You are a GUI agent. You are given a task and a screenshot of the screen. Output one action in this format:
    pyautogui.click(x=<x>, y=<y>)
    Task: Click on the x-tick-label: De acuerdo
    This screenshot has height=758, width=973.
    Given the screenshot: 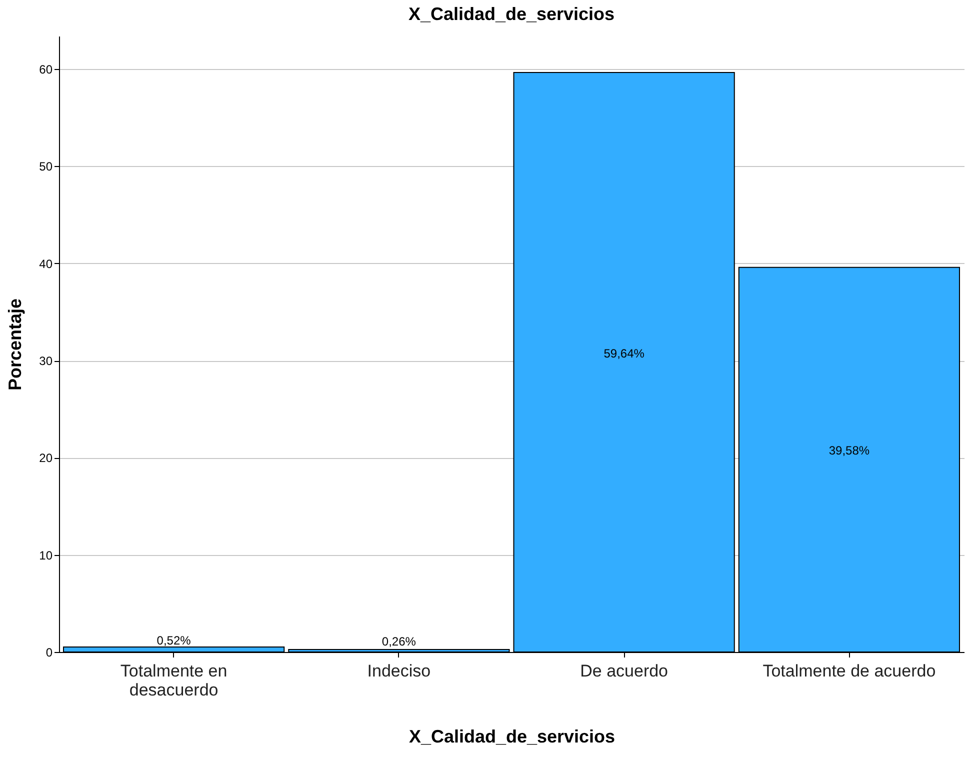 What is the action you would take?
    pyautogui.click(x=624, y=671)
    